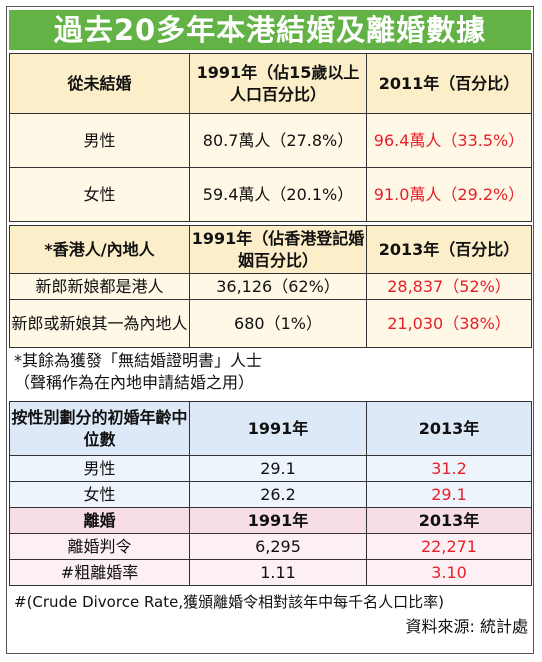  Describe the element at coordinates (99, 572) in the screenshot. I see `row-label: #粗離婚率` at that location.